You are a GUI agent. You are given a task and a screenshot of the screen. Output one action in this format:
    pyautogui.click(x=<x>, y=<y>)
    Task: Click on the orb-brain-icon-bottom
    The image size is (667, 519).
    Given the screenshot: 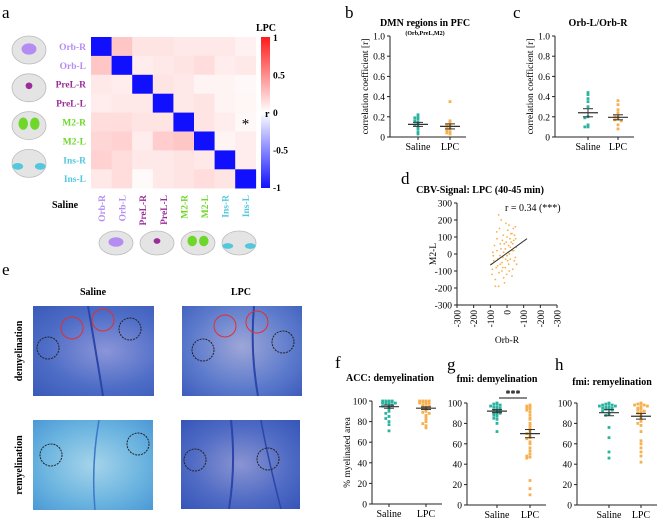 What is the action you would take?
    pyautogui.click(x=116, y=243)
    